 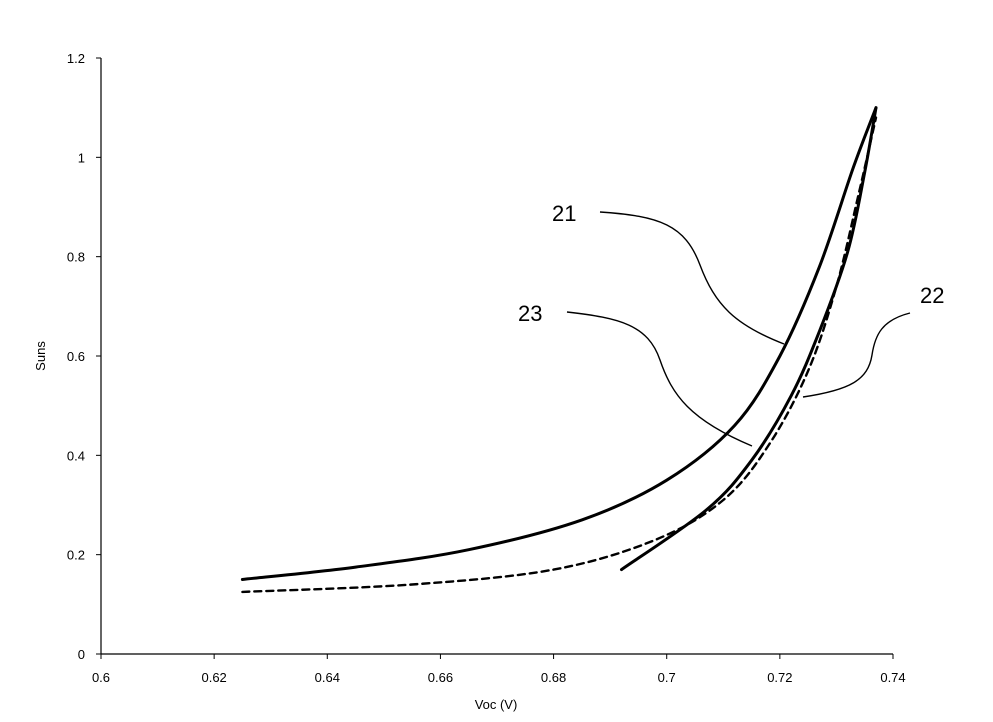 I want to click on x-tick-label: 0.68, so click(x=553, y=677).